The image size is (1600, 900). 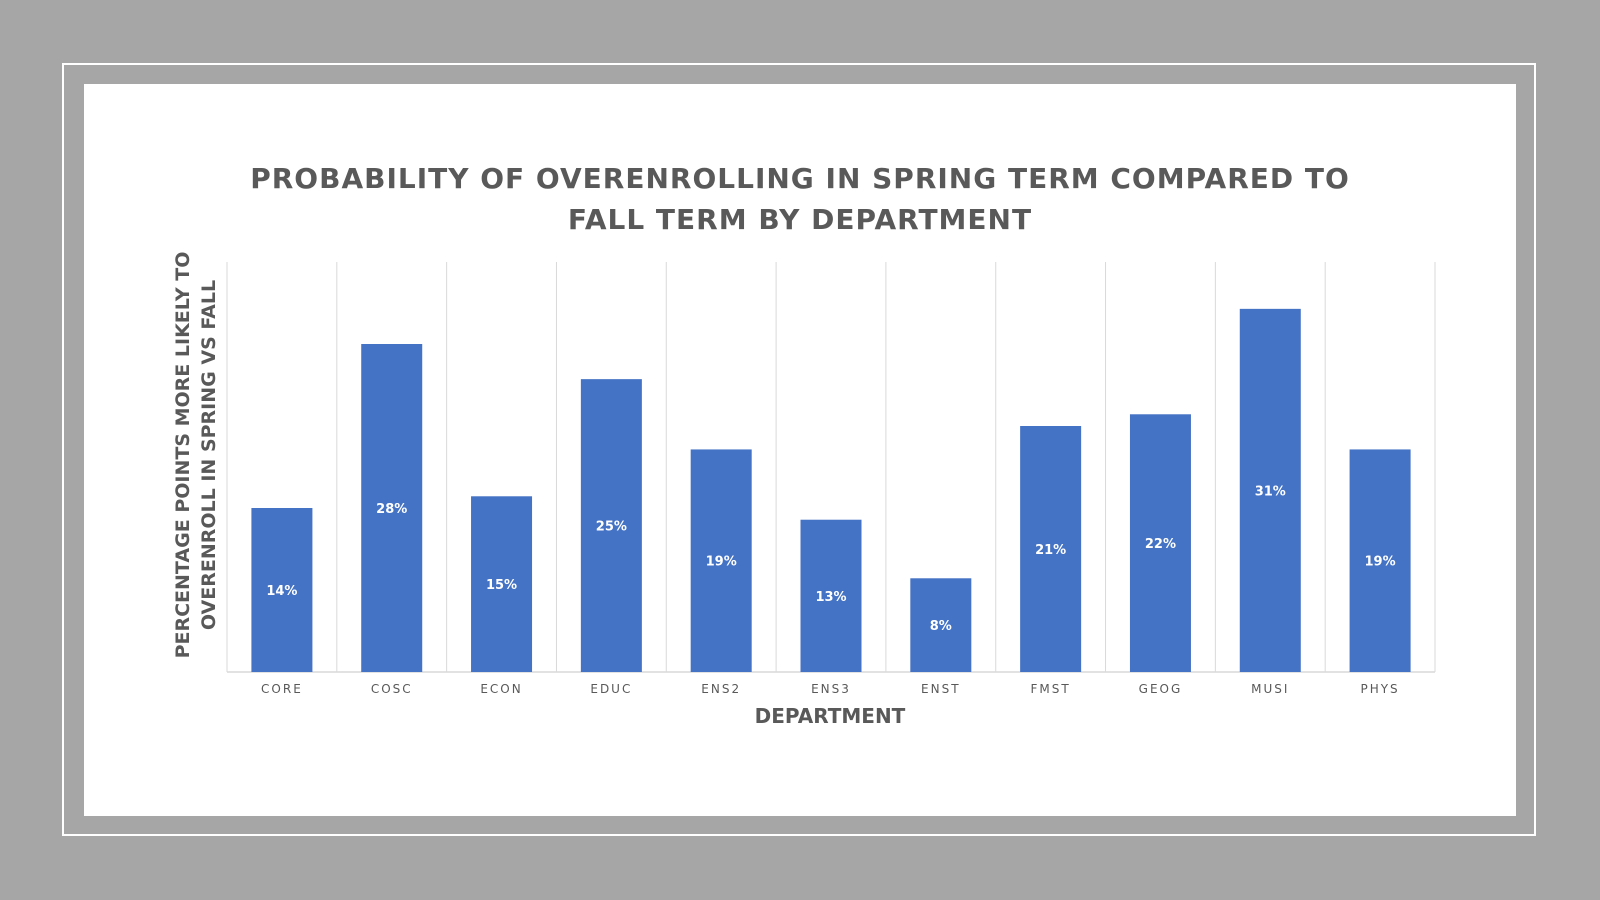 What do you see at coordinates (1379, 689) in the screenshot?
I see `x-tick-label-phys: PHYS` at bounding box center [1379, 689].